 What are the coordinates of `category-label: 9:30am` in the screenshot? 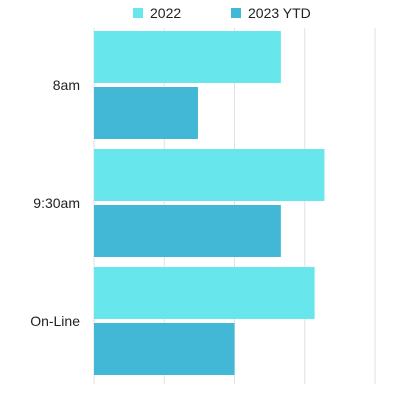 It's located at (56, 203).